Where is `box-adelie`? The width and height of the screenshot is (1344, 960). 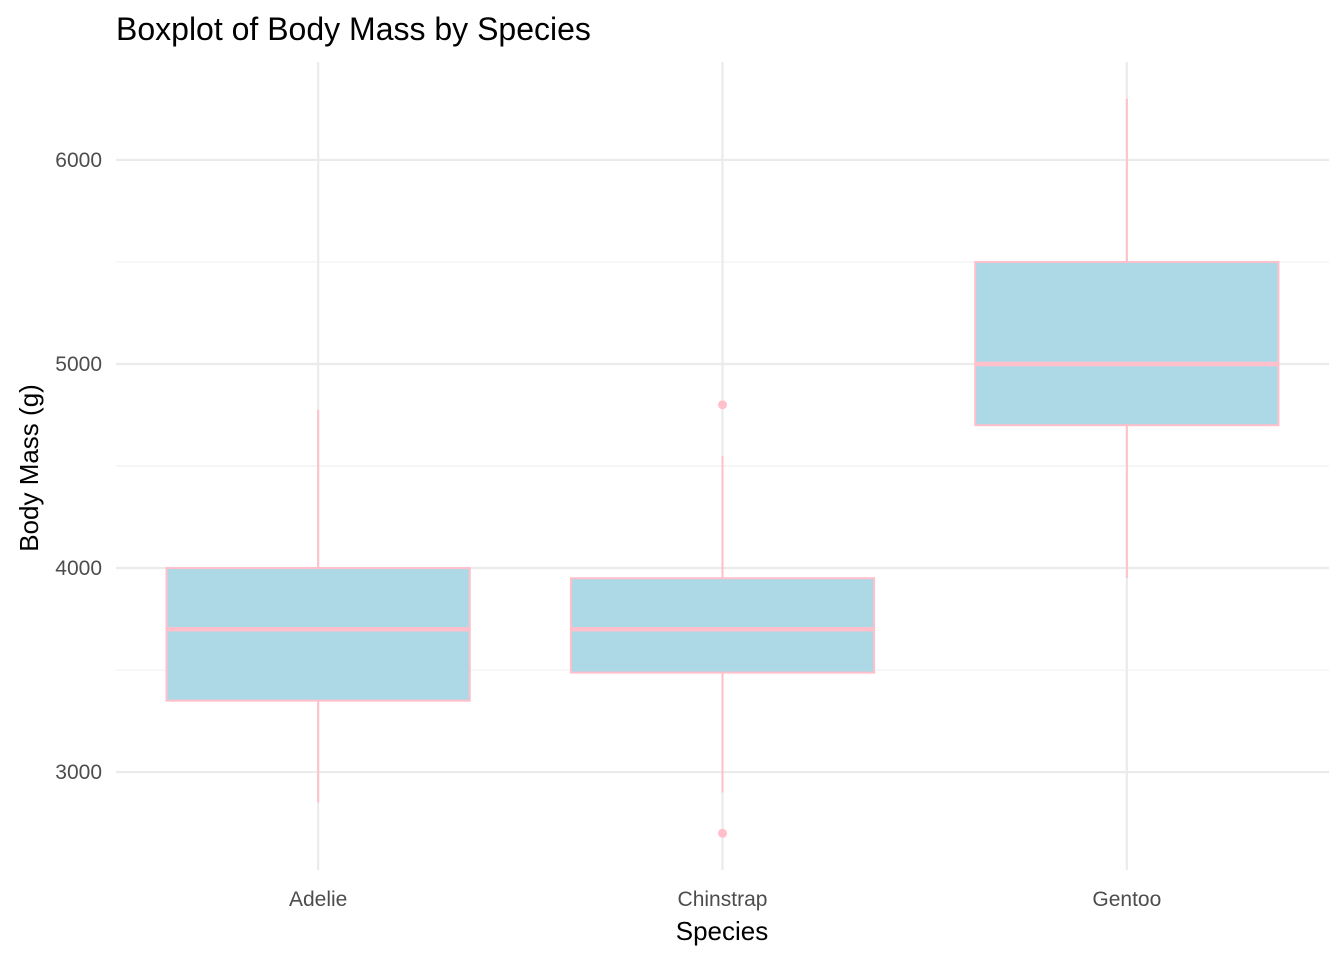
box-adelie is located at coordinates (318, 606).